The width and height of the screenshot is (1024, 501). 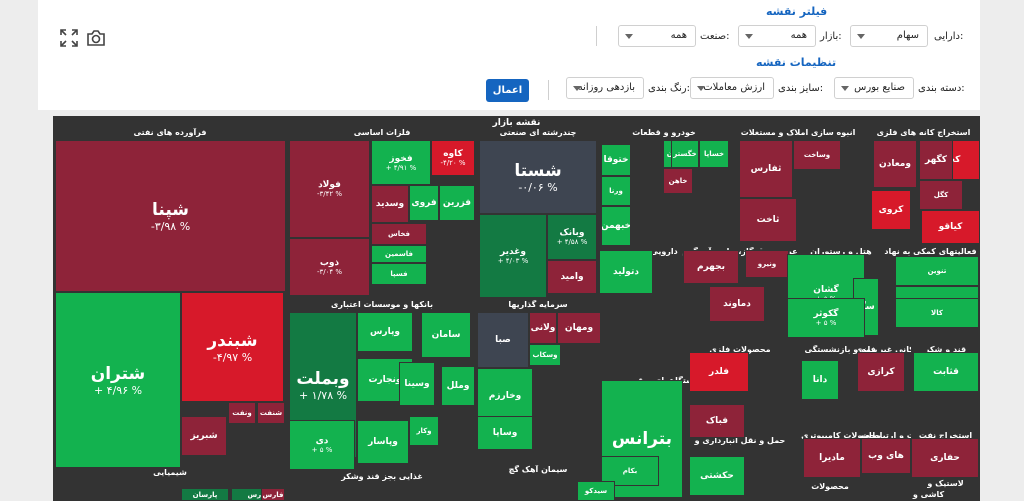 I want to click on stock-tile: ثفارس, so click(x=766, y=169).